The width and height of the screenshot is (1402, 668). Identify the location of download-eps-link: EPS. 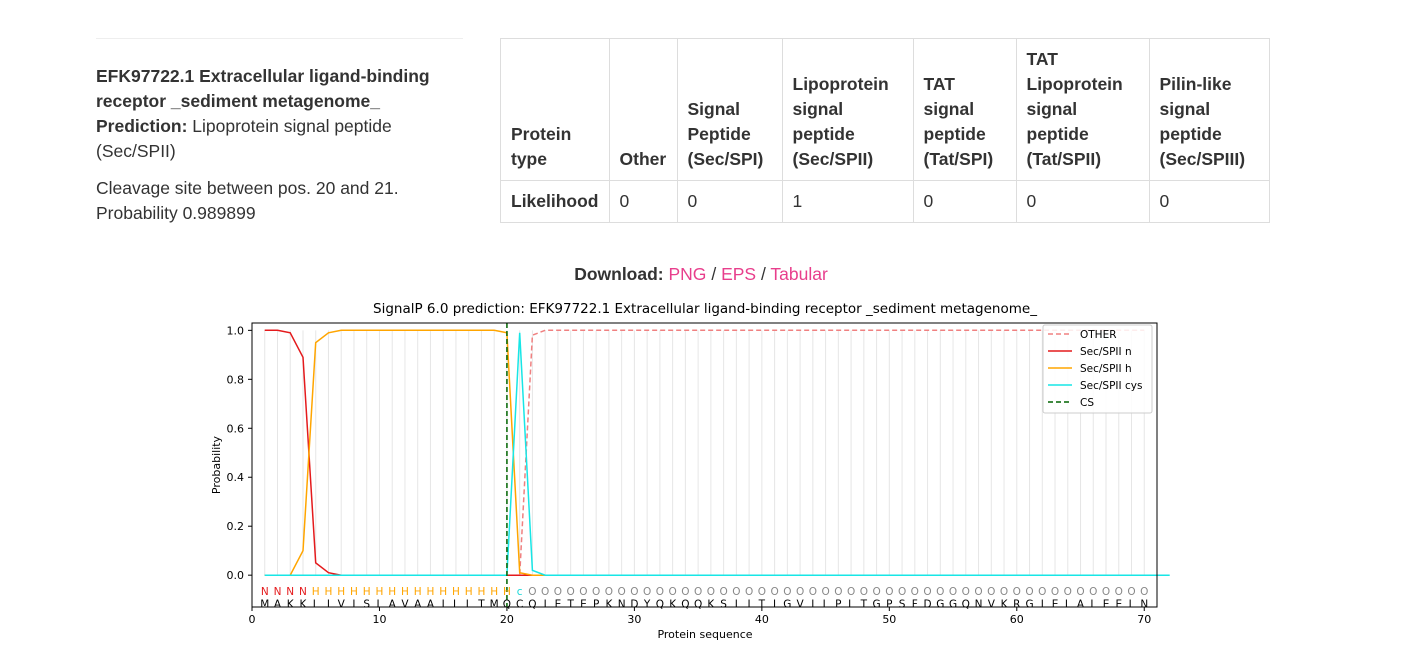
(739, 274).